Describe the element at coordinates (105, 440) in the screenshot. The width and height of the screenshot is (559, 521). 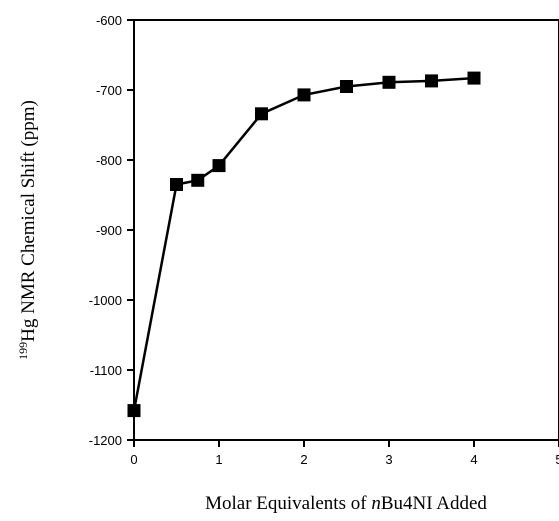
I see `y-tick-label: -1200` at that location.